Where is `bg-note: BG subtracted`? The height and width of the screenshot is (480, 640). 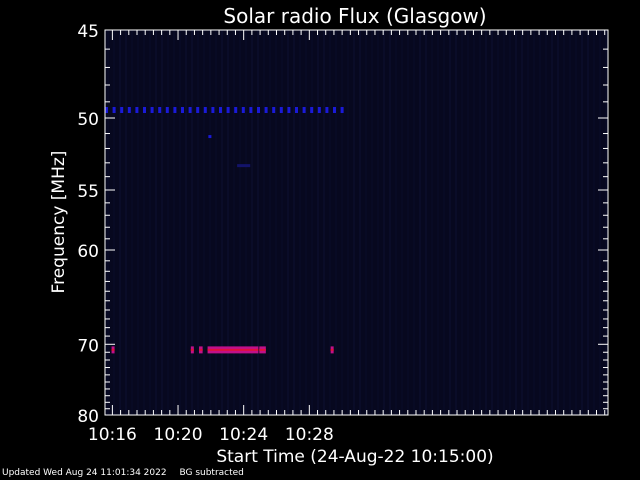
bg-note: BG subtracted is located at coordinates (211, 473).